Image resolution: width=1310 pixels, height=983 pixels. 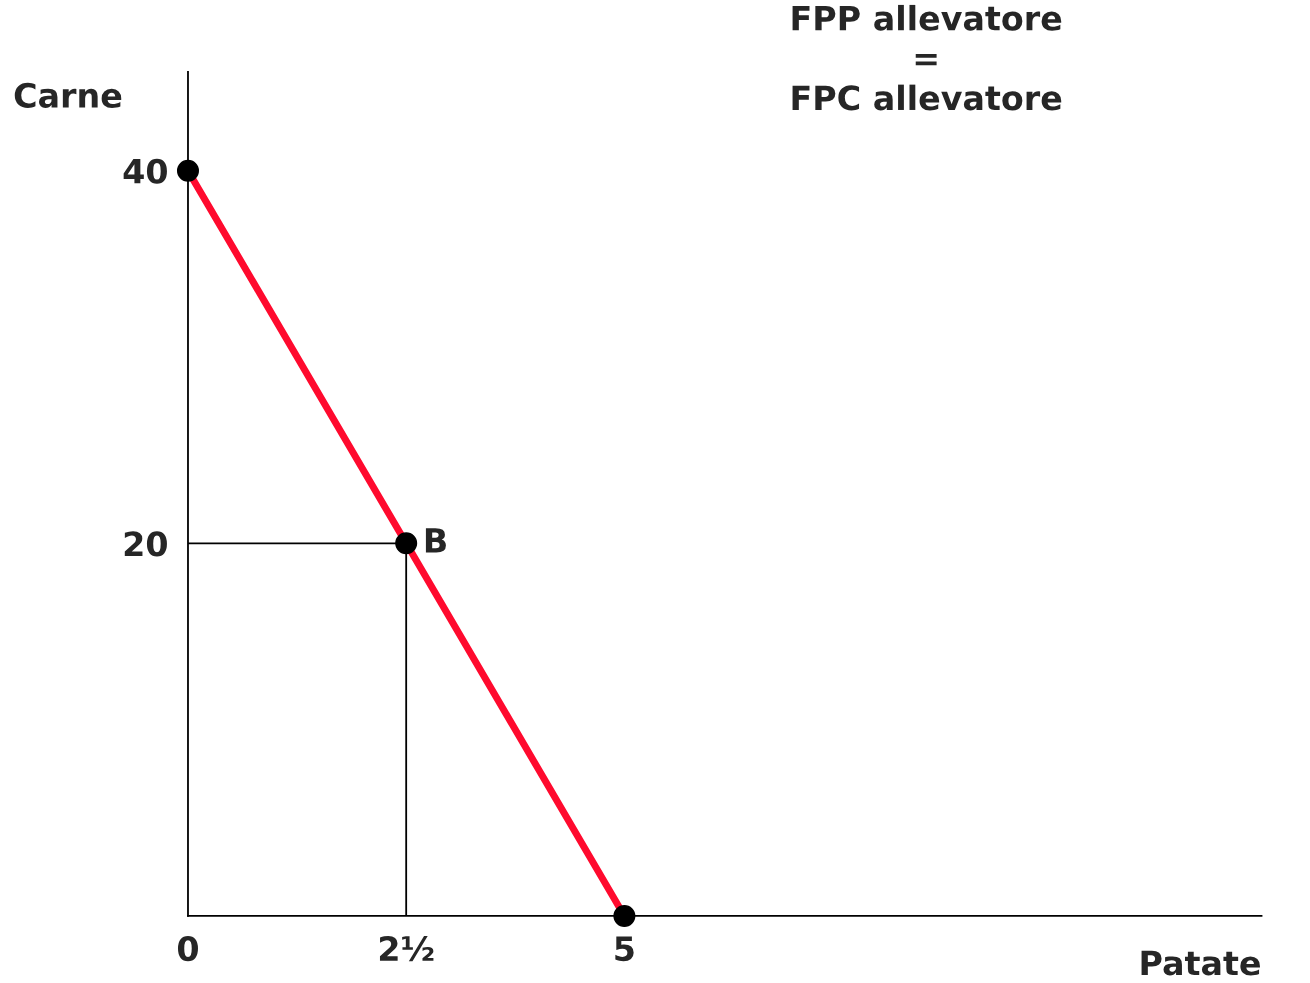 What do you see at coordinates (145, 544) in the screenshot?
I see `y-tick-label: 20` at bounding box center [145, 544].